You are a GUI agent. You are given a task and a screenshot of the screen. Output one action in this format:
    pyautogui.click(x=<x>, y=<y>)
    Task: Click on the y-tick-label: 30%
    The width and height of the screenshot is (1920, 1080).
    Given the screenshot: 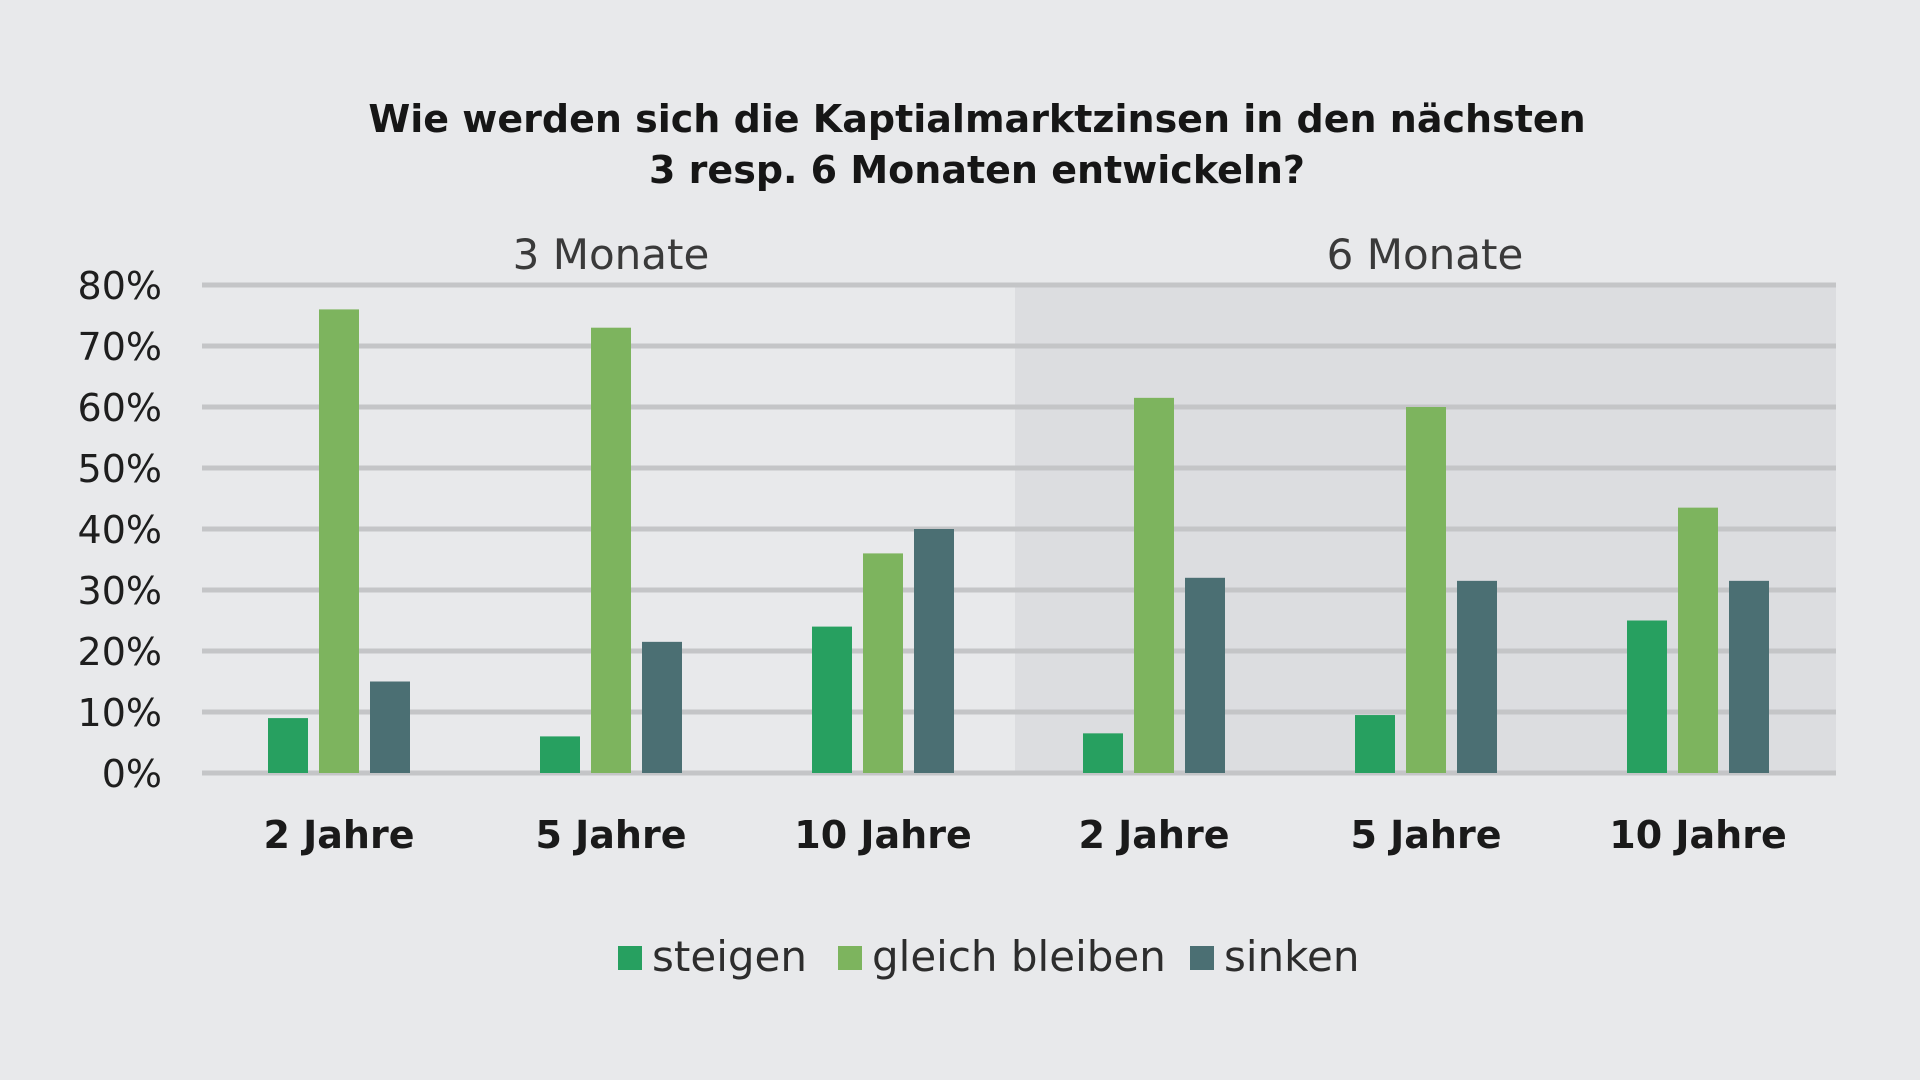 What is the action you would take?
    pyautogui.click(x=120, y=591)
    